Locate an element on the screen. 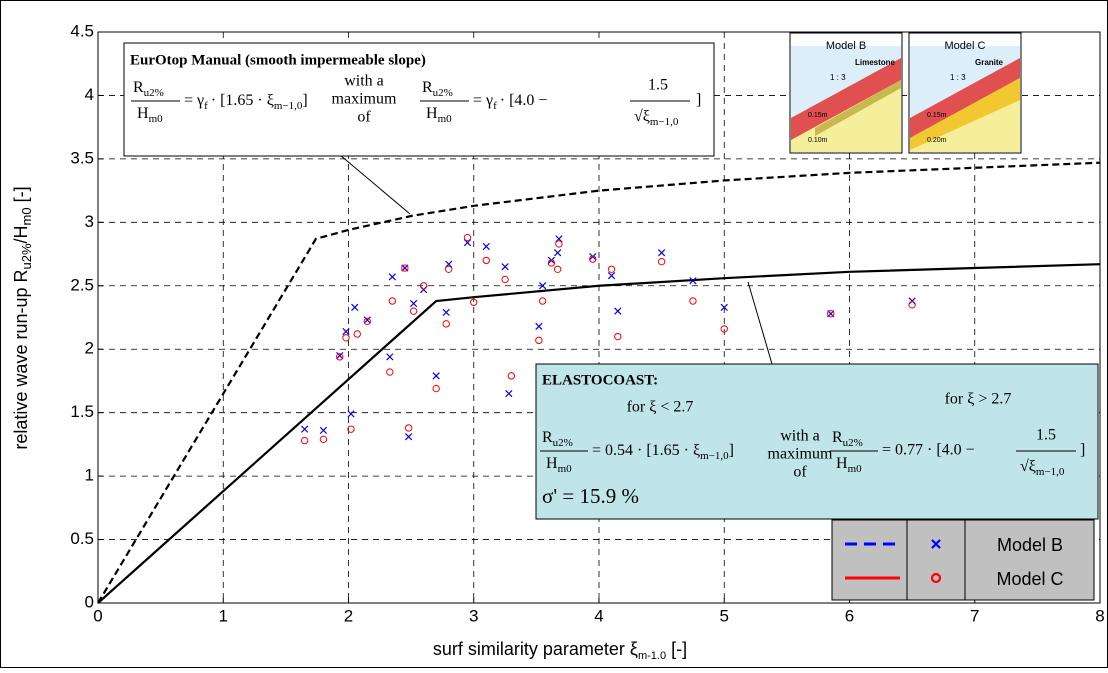  sub: f is located at coordinates (495, 106).